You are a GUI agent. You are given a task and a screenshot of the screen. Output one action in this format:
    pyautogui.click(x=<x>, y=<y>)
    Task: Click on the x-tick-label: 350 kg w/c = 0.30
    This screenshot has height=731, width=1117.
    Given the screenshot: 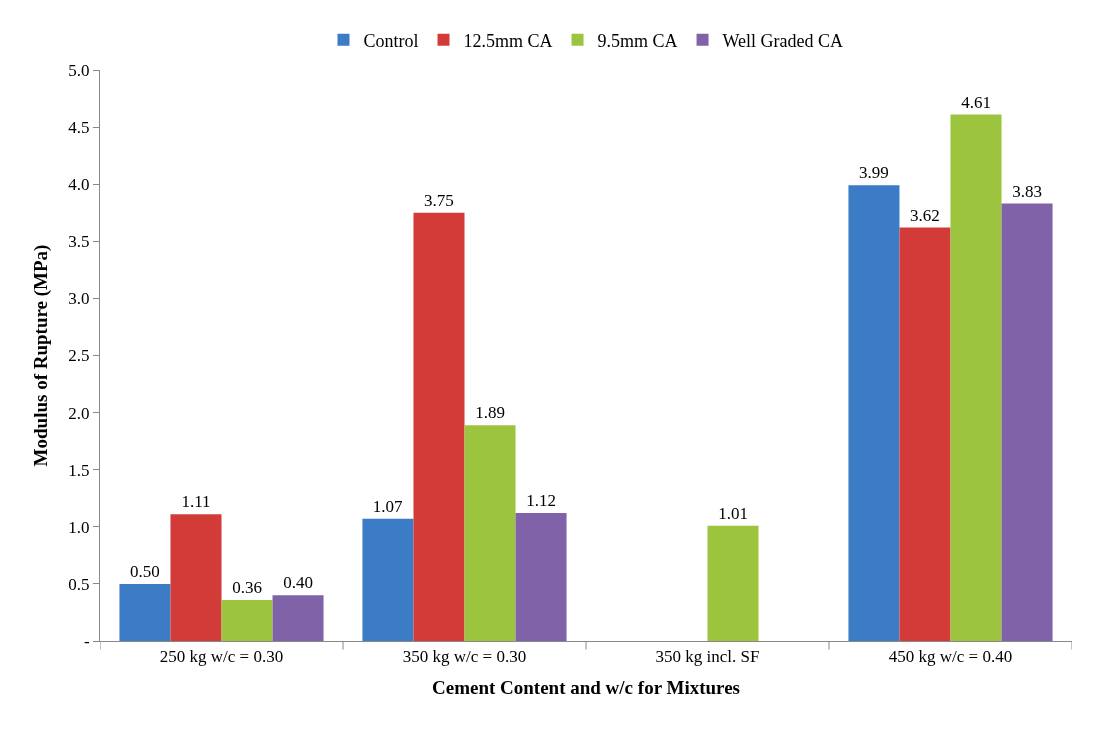 What is the action you would take?
    pyautogui.click(x=464, y=657)
    